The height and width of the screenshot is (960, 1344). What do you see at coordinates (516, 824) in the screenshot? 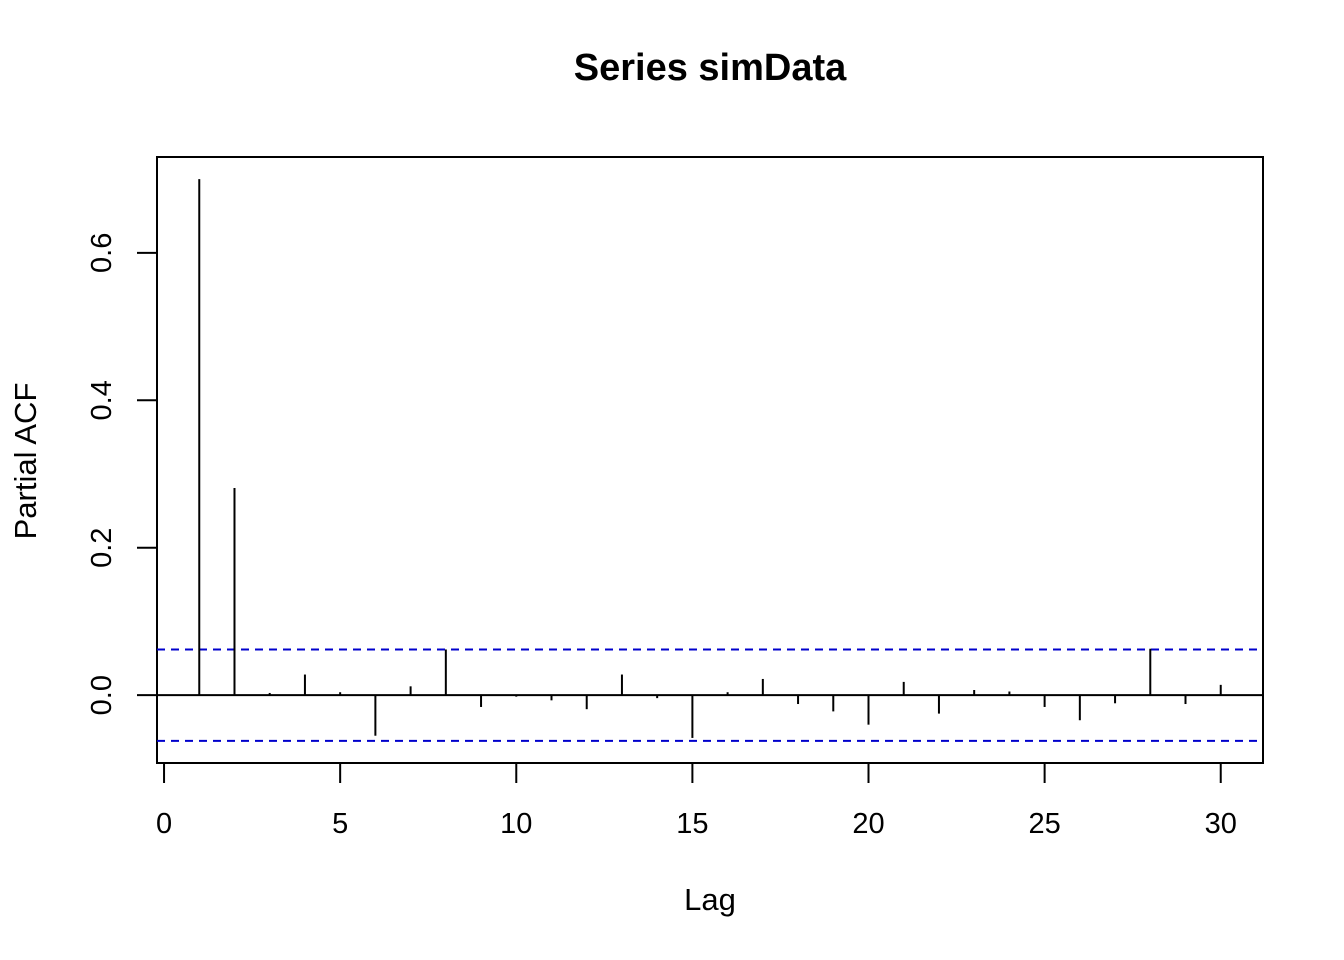
I see `x-tick-label: 10` at bounding box center [516, 824].